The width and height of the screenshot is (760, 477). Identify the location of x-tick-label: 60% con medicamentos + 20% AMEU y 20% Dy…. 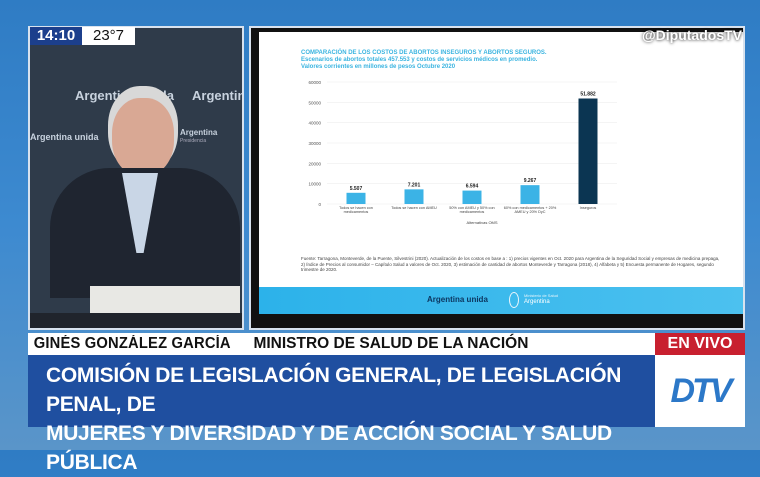
(530, 210).